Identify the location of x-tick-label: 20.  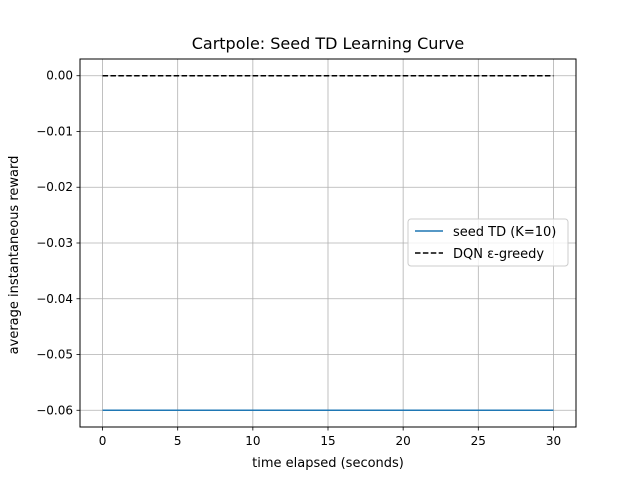
(403, 441).